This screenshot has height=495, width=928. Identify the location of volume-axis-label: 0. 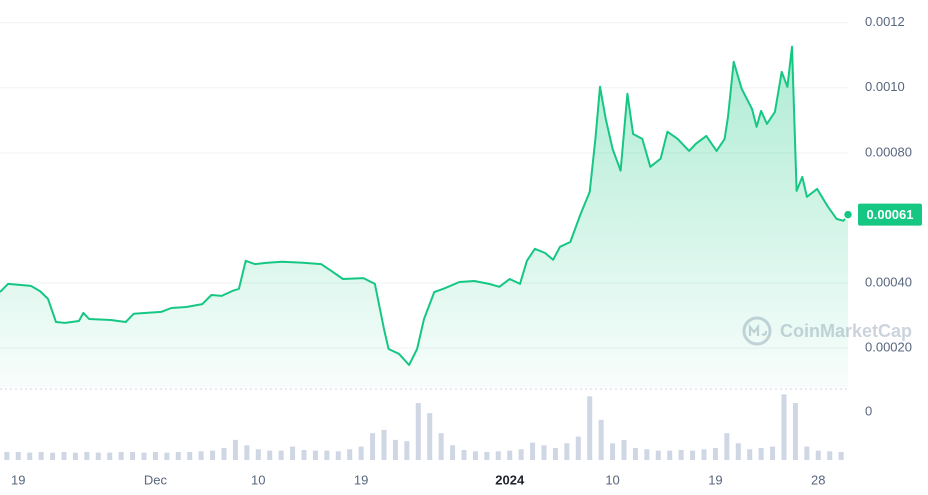
(868, 410).